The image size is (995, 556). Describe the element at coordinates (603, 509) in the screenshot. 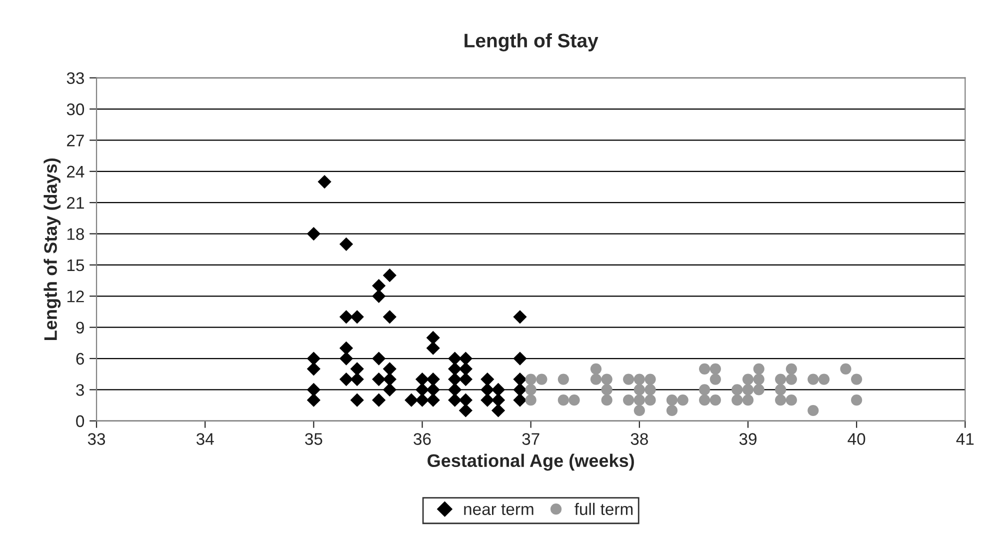

I see `legend-label: full term` at that location.